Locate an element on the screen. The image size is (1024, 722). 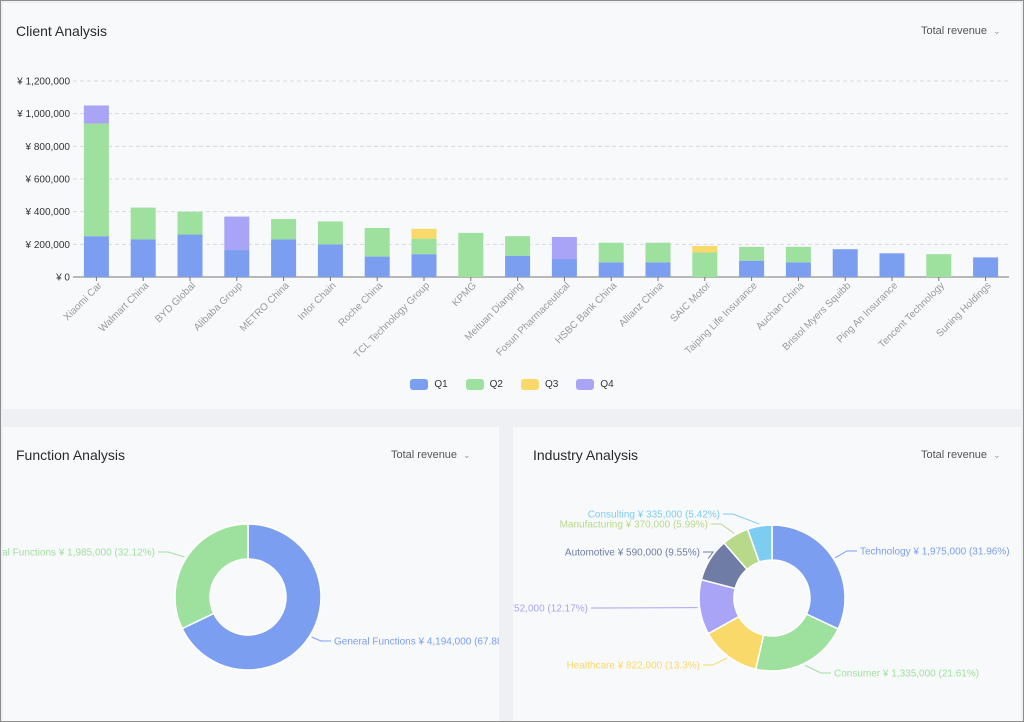
slice-label: General Functions ¥ 4,194,000 (67.88%) is located at coordinates (416, 642).